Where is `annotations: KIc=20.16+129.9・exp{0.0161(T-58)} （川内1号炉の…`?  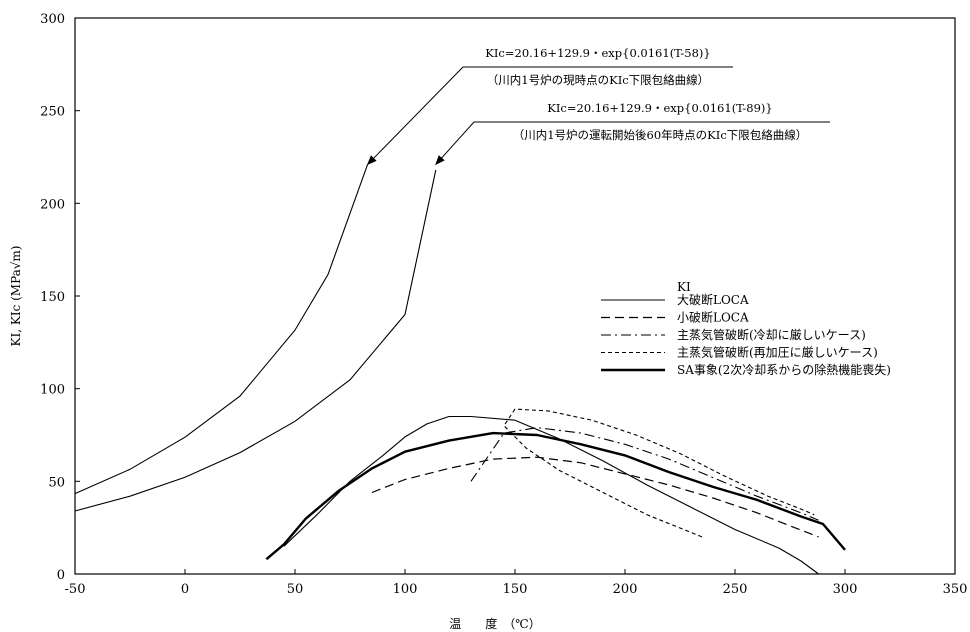
annotations: KIc=20.16+129.9・exp{0.0161(T-58)} （川内1号炉の… is located at coordinates (598, 106).